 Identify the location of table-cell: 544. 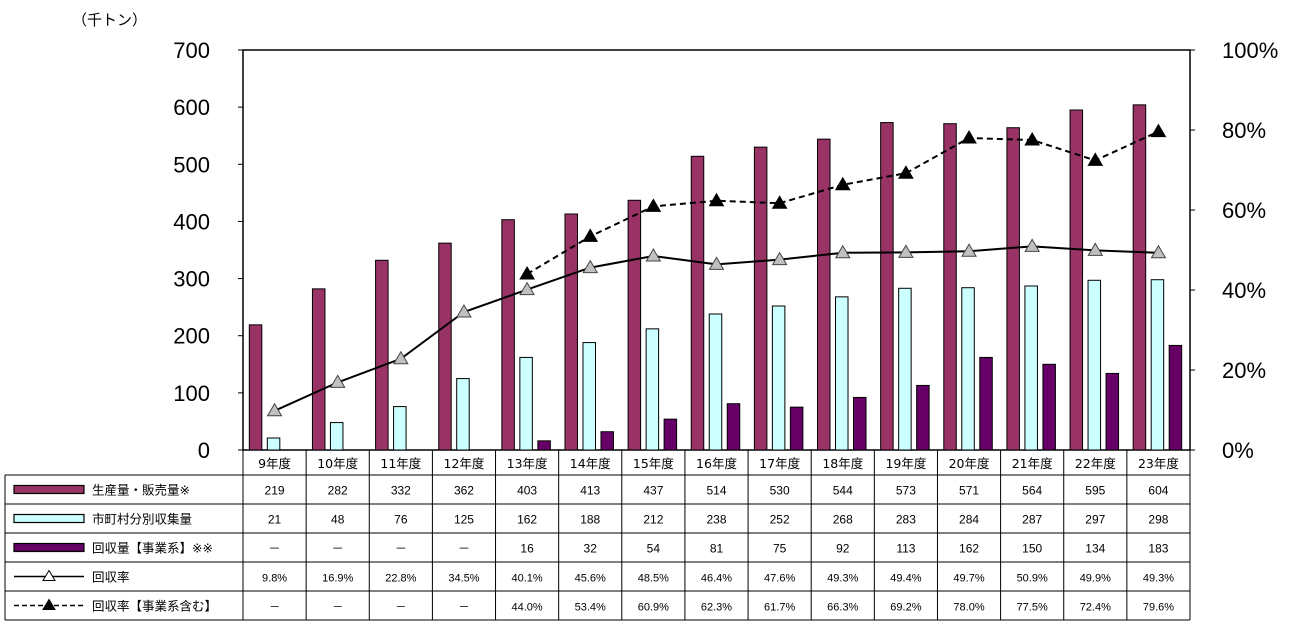
(843, 491).